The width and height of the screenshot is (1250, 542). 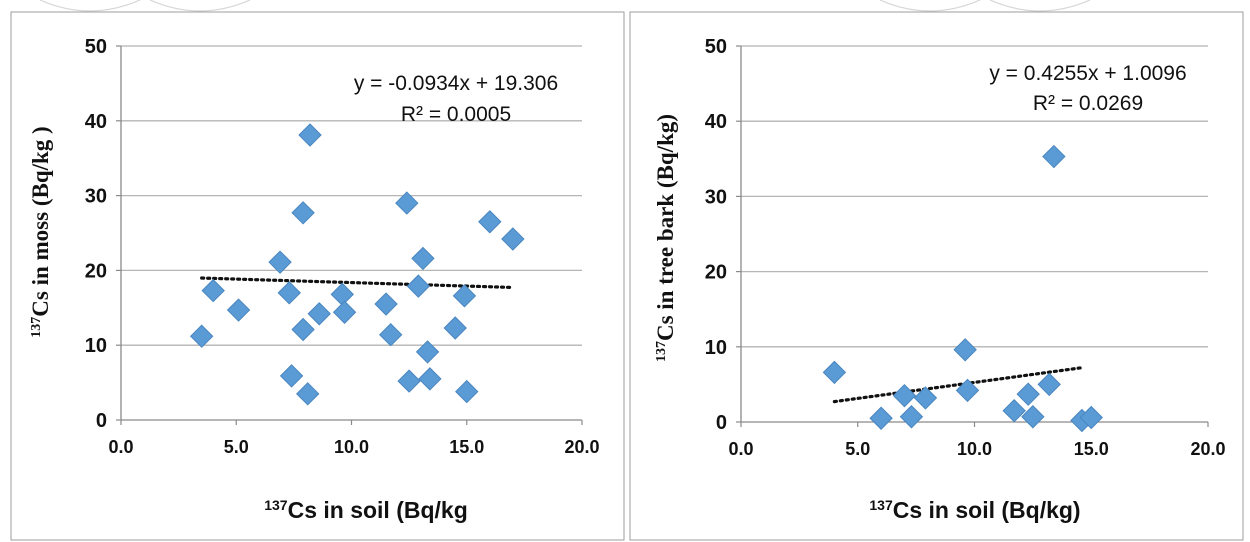 What do you see at coordinates (1087, 73) in the screenshot?
I see `equation-label: y = 0.4255x + 1.0096` at bounding box center [1087, 73].